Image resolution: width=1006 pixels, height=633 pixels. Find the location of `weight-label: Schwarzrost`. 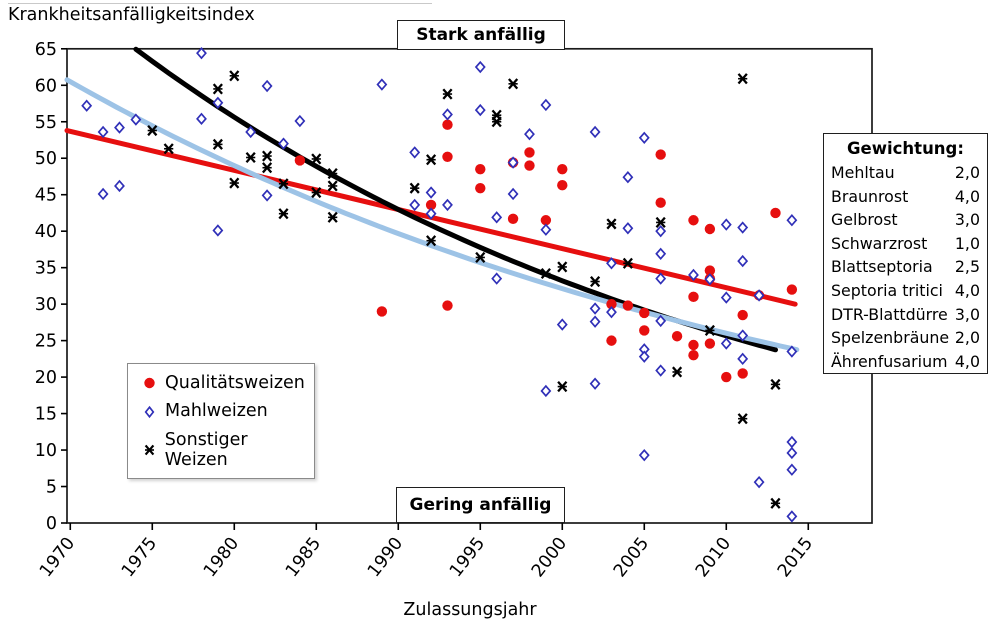

weight-label: Schwarzrost is located at coordinates (879, 243).